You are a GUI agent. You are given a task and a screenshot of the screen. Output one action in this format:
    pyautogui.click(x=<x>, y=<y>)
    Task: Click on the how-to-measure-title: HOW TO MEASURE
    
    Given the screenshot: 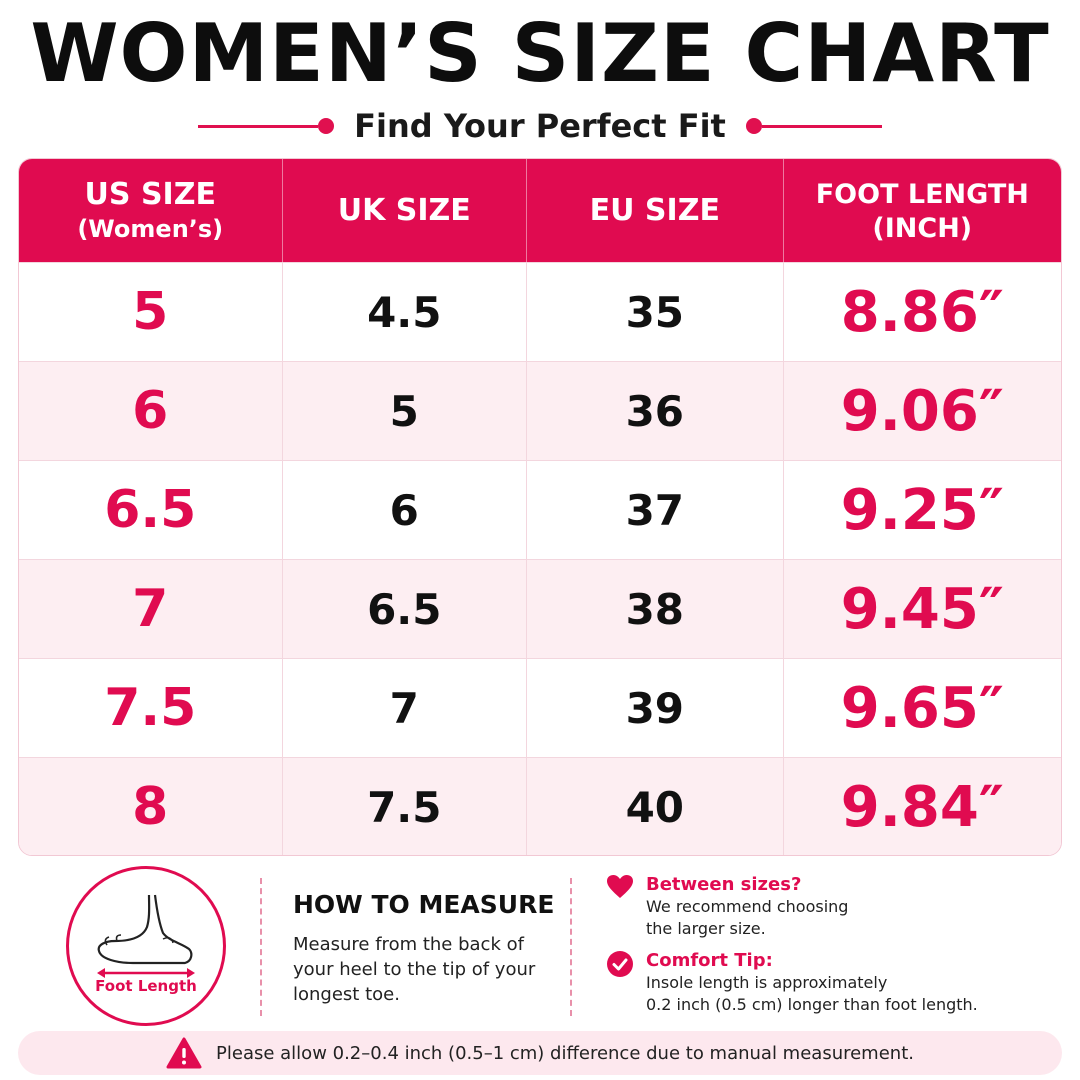 What is the action you would take?
    pyautogui.click(x=424, y=904)
    